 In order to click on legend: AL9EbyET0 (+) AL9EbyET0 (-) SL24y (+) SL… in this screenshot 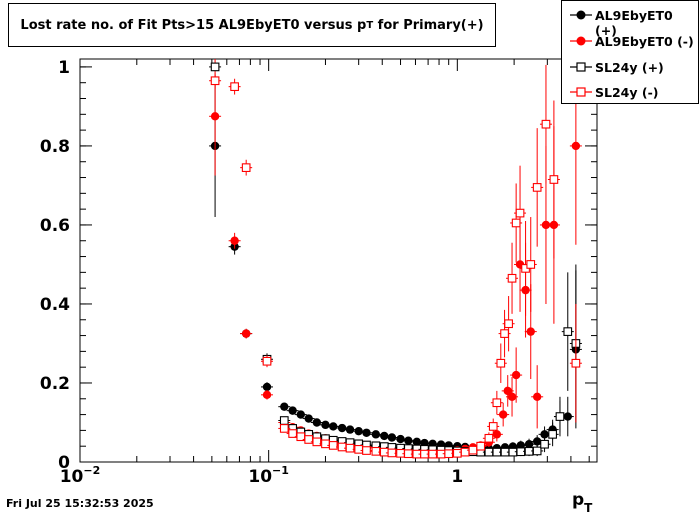, I will do `click(630, 52)`.